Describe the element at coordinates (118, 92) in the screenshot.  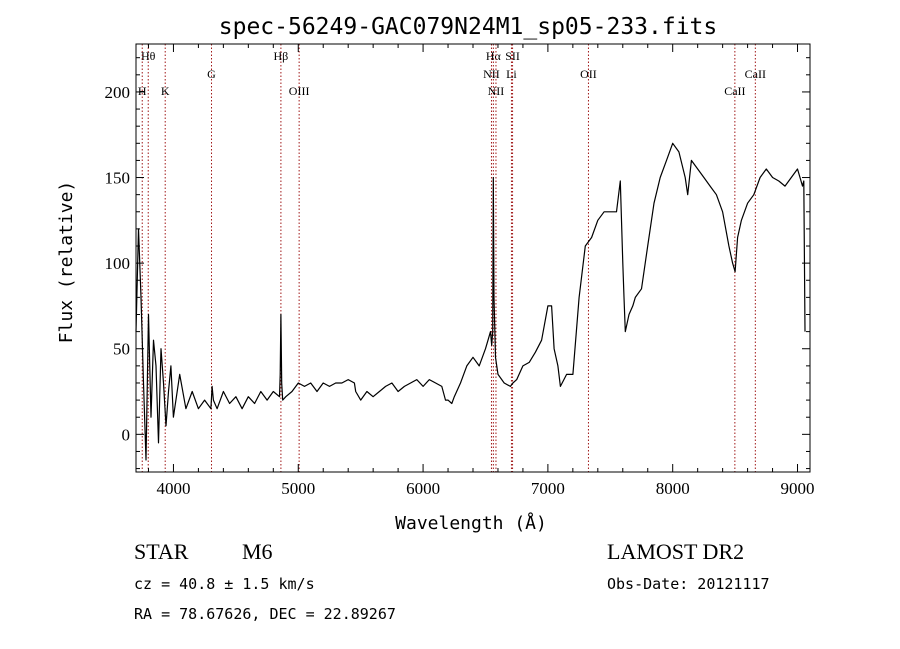
I see `y-tick-label: 200` at that location.